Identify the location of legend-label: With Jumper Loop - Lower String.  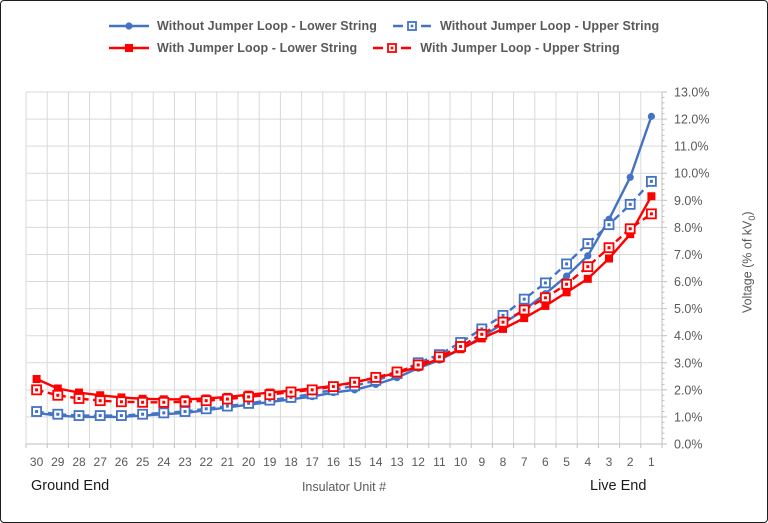
(257, 48).